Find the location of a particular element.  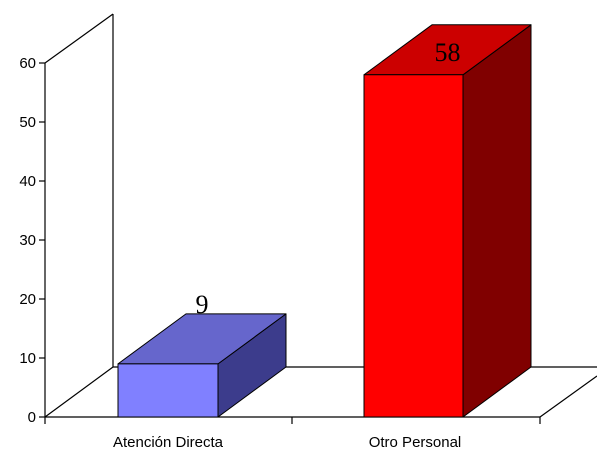

x-category-label-atencion-directa: Atención Directa is located at coordinates (168, 442).